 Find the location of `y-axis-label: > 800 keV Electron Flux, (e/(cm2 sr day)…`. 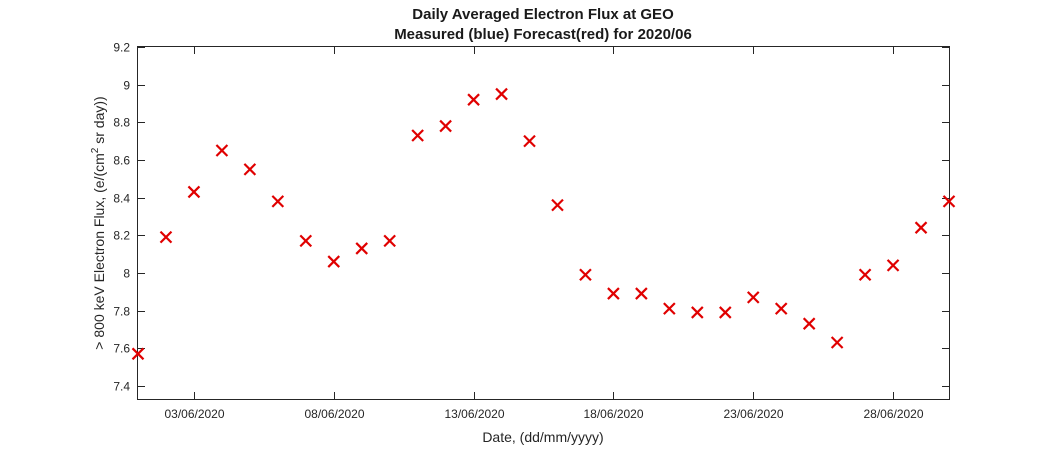

y-axis-label: > 800 keV Electron Flux, (e/(cm2 sr day)… is located at coordinates (98, 222).